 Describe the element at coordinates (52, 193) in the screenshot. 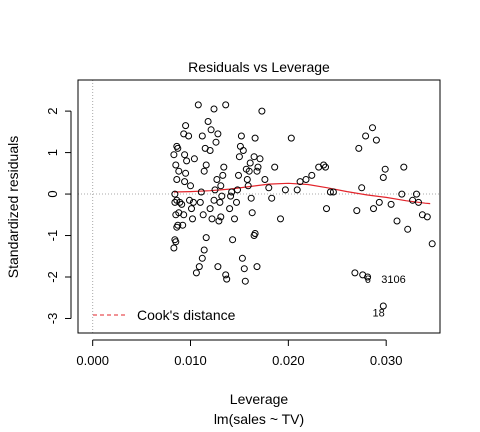

I see `y-tick-label: 0` at that location.